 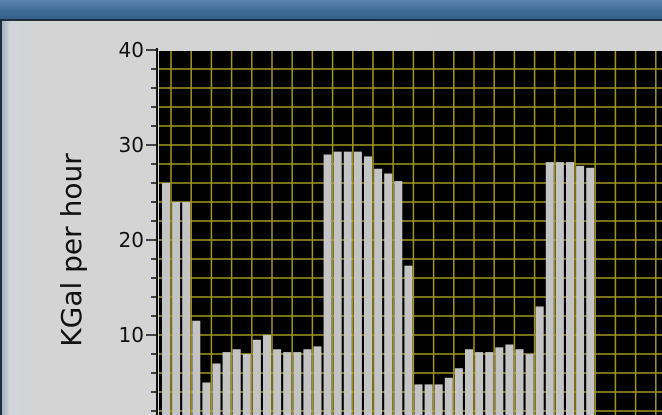 What do you see at coordinates (131, 145) in the screenshot?
I see `y-tick-label: 30` at bounding box center [131, 145].